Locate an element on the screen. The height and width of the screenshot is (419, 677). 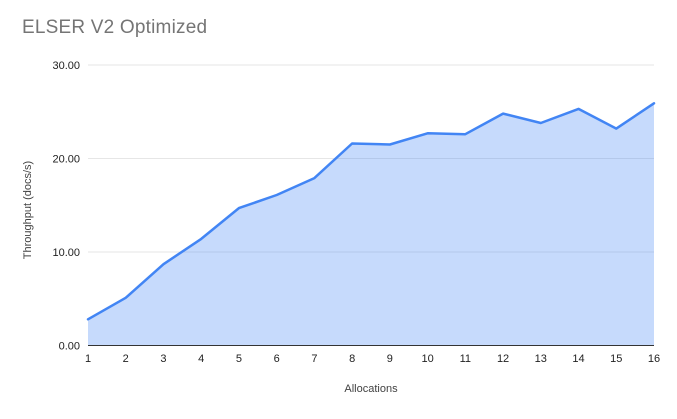
chart-title: ELSER V2 Optimized is located at coordinates (115, 27).